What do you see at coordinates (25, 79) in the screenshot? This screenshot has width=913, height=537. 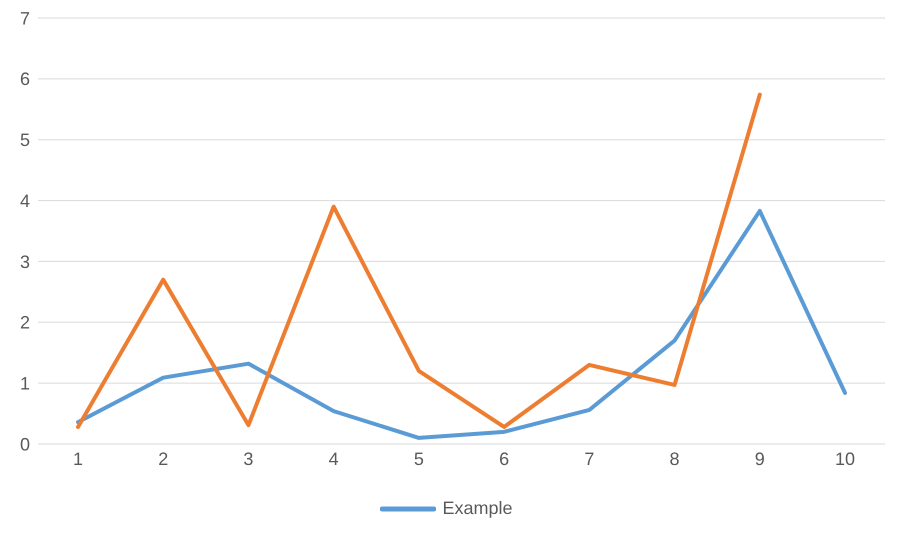 I see `y-tick-label: 6` at bounding box center [25, 79].